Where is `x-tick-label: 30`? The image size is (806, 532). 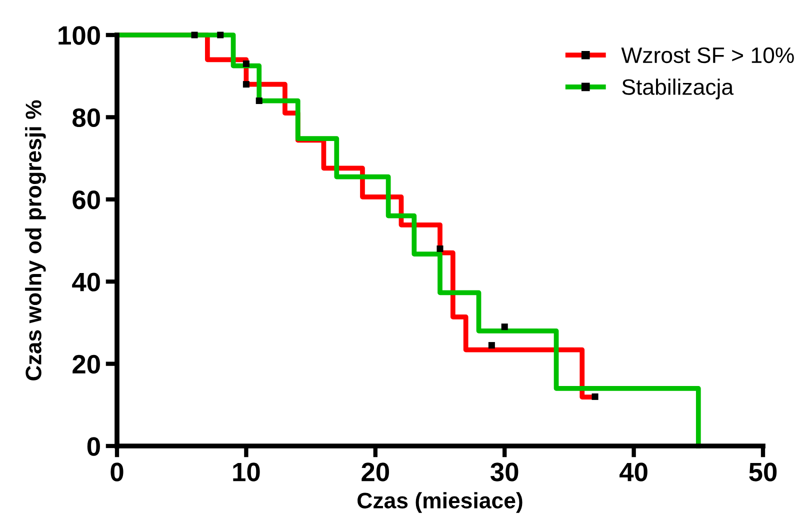 x-tick-label: 30 is located at coordinates (504, 472).